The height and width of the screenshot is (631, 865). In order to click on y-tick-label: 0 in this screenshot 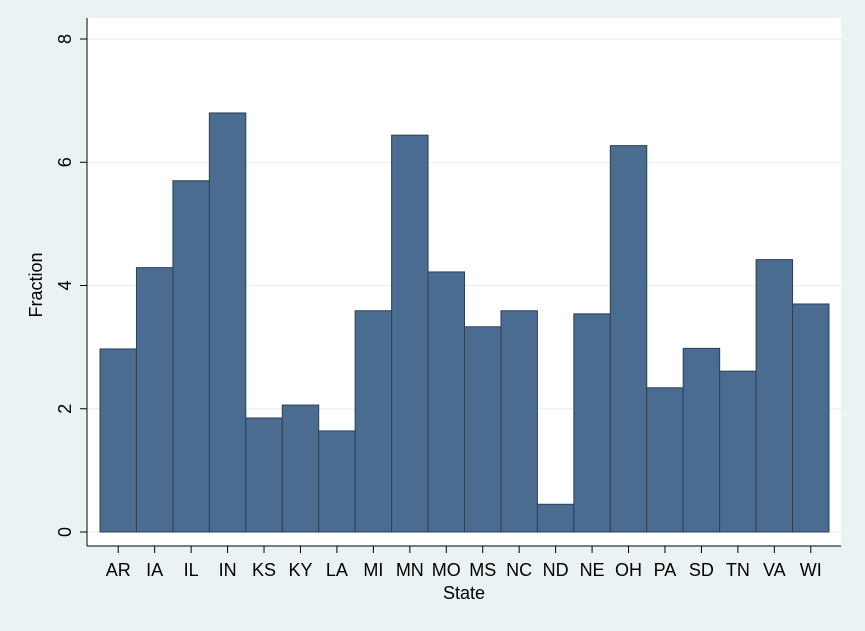, I will do `click(65, 532)`.